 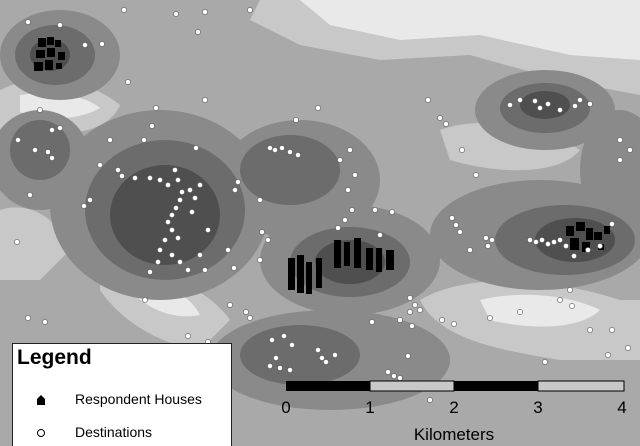 What do you see at coordinates (370, 407) in the screenshot?
I see `scale-tick-label: 1` at bounding box center [370, 407].